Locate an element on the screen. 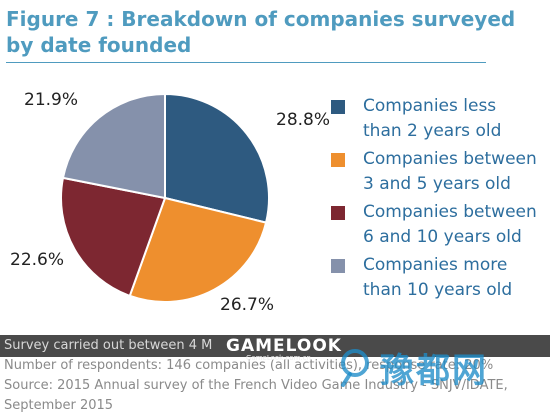  legend-label-2: Companies between 6 and 10 years old is located at coordinates (456, 225).